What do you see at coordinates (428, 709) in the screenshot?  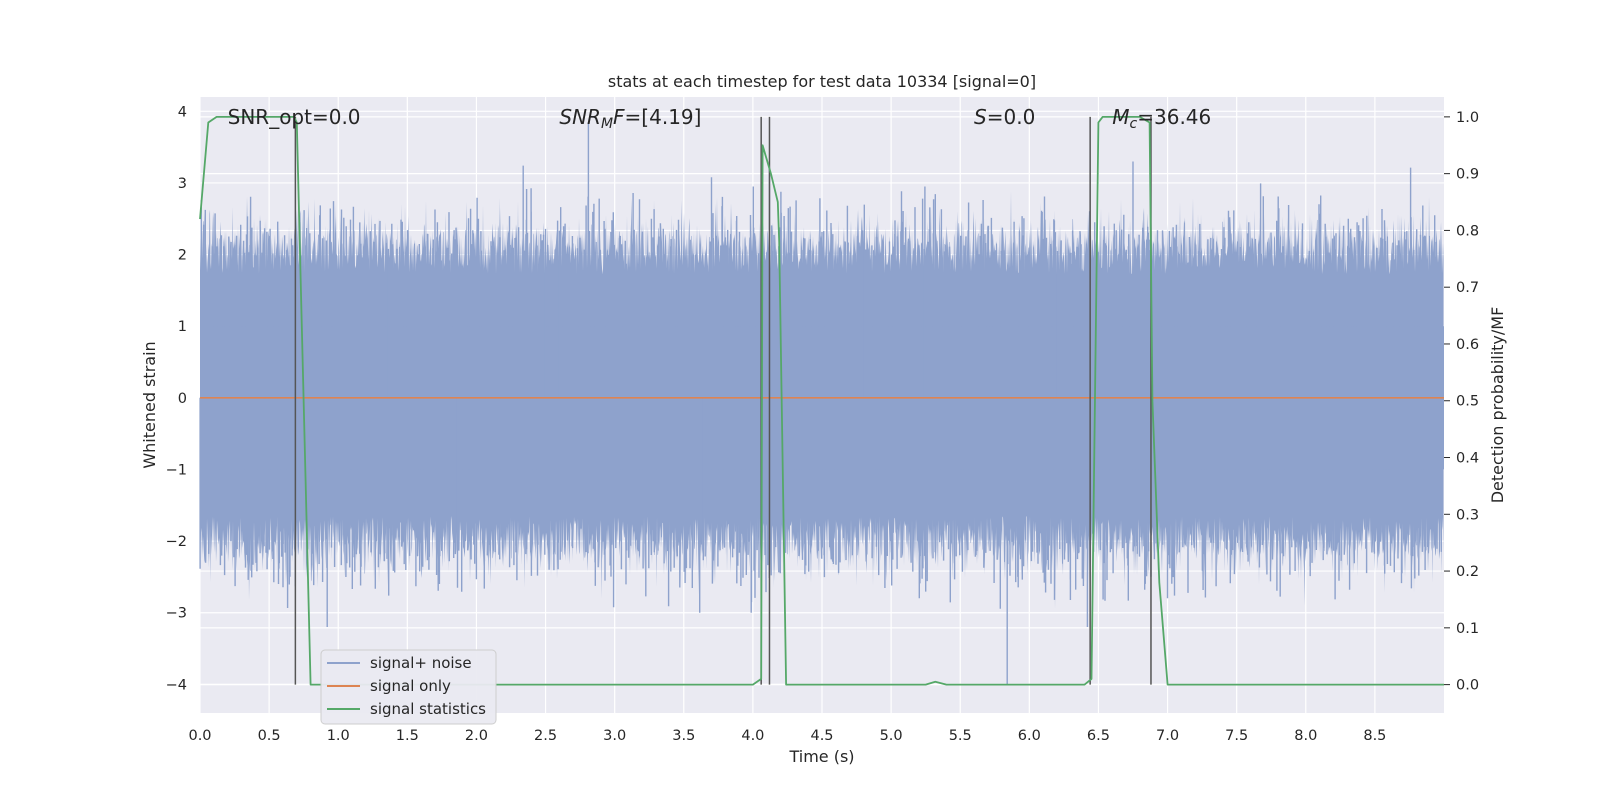 I see `legend-label-signal-statistics: signal statistics` at bounding box center [428, 709].